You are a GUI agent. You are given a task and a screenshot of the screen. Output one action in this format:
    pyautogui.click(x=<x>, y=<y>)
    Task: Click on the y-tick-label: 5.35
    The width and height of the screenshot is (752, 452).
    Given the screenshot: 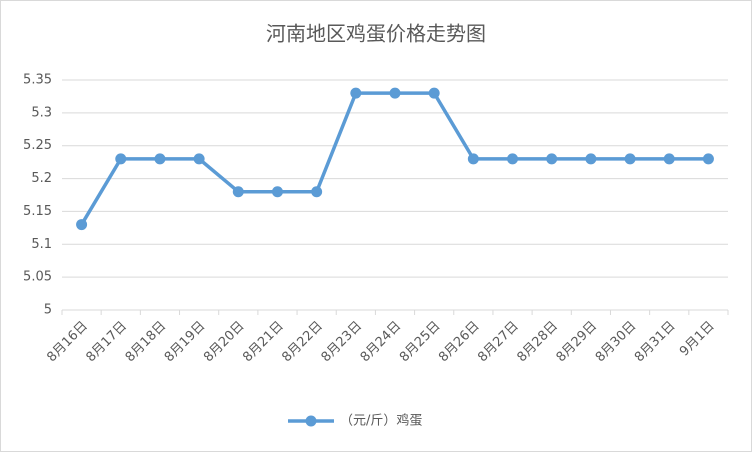 What is the action you would take?
    pyautogui.click(x=37, y=80)
    